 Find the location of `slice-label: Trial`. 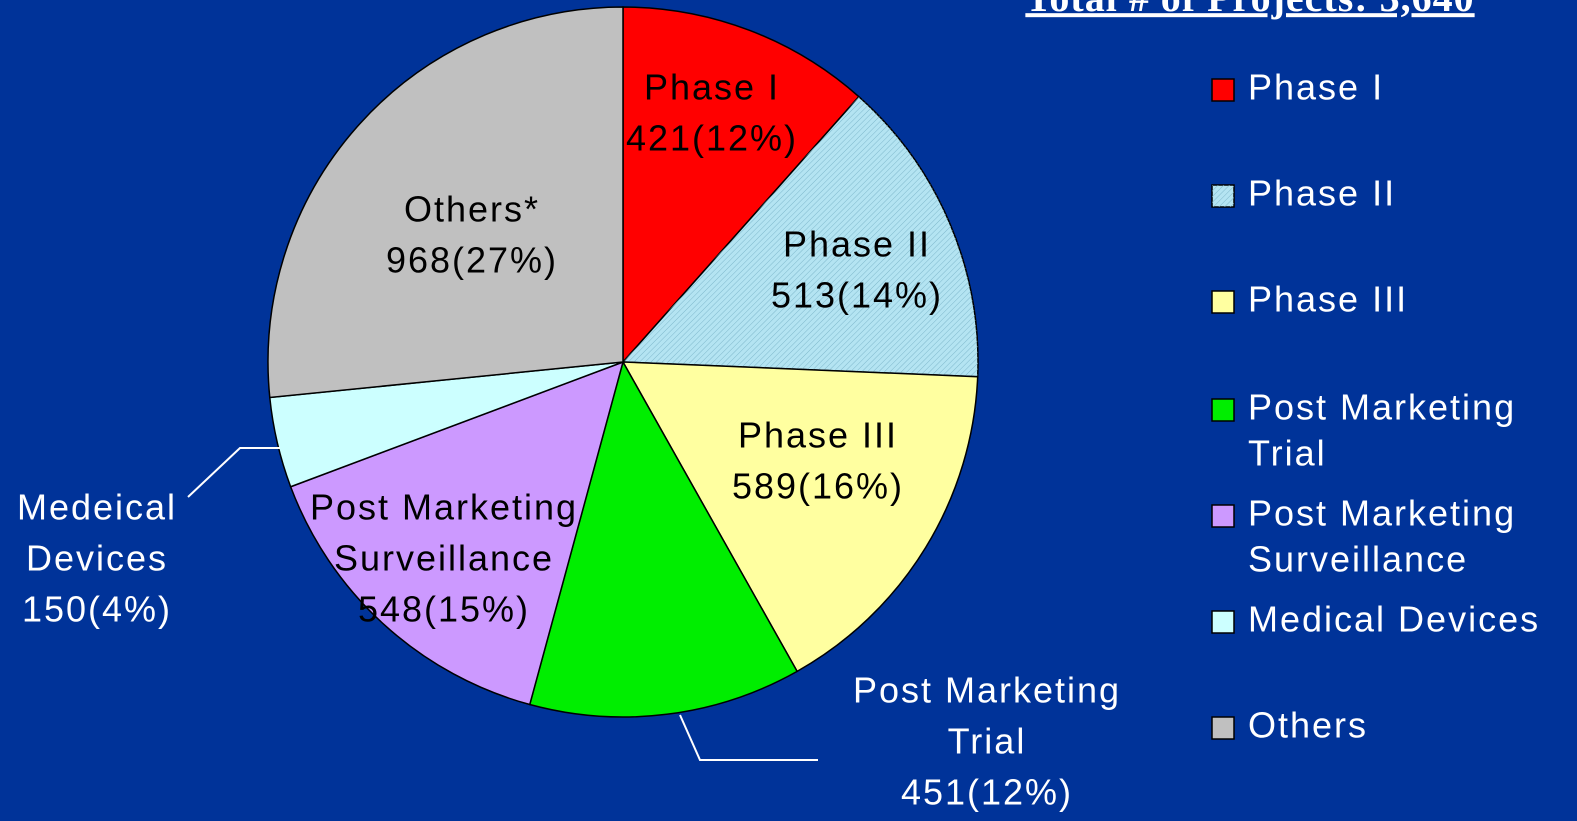

slice-label: Trial is located at coordinates (987, 741).